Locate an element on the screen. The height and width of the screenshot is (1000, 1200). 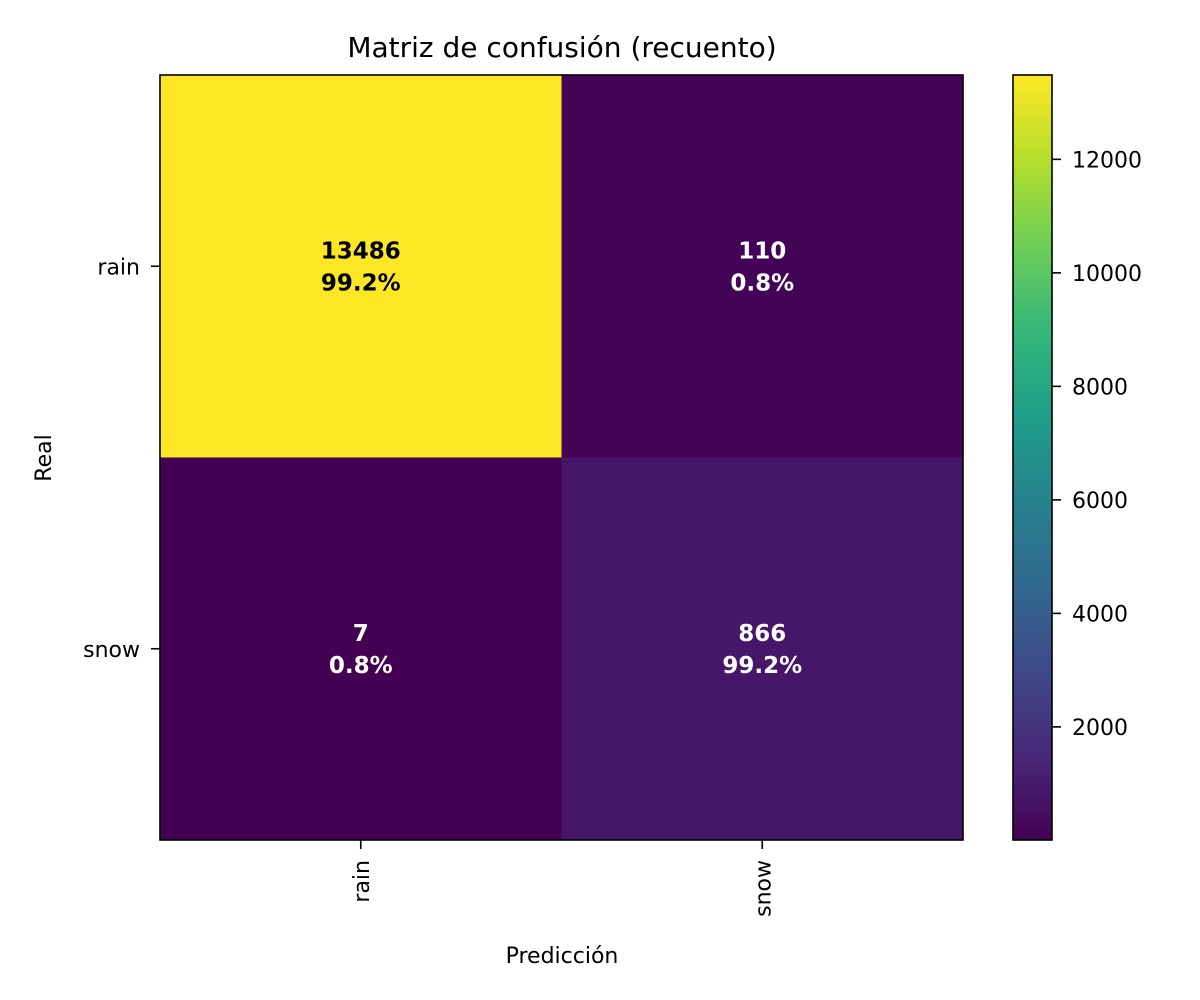
heatmap-cell-snow-snow is located at coordinates (762, 649).